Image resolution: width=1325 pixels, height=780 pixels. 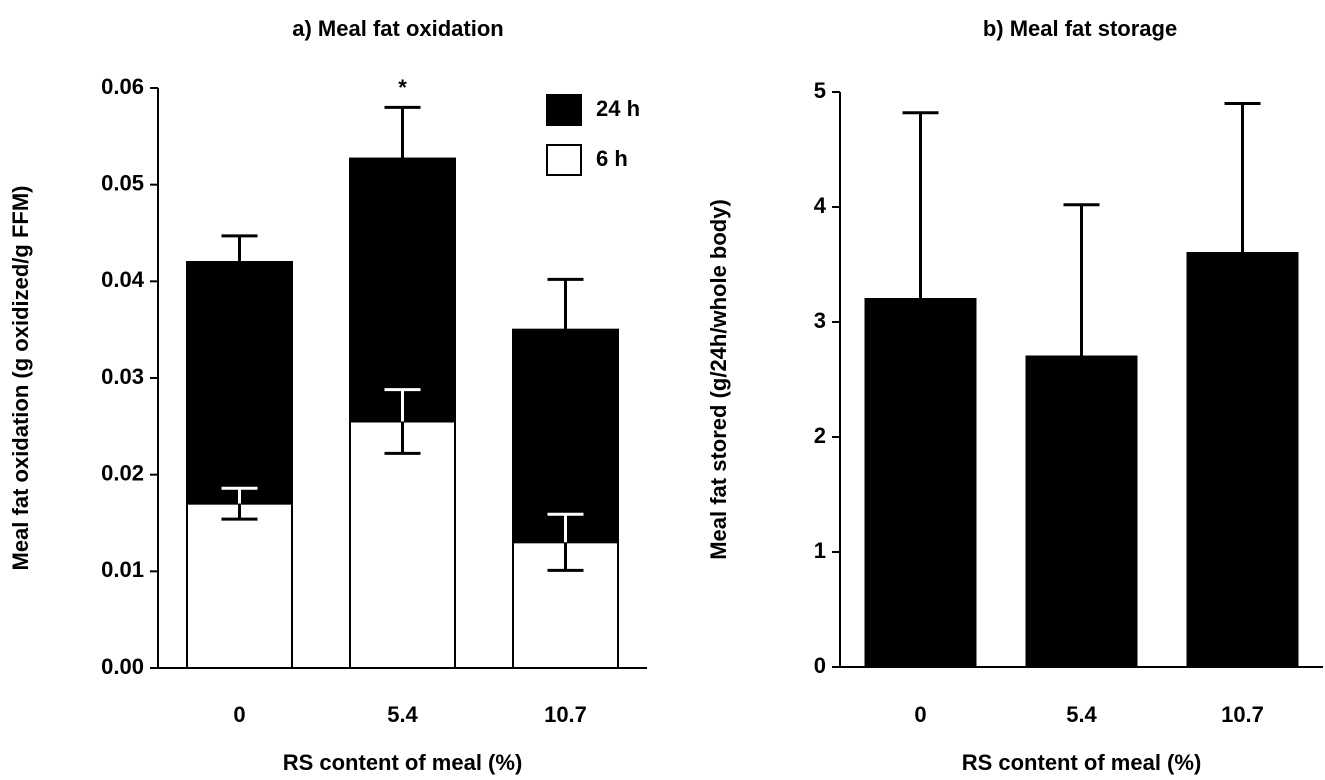 What do you see at coordinates (820, 205) in the screenshot?
I see `y-tick-label: 4` at bounding box center [820, 205].